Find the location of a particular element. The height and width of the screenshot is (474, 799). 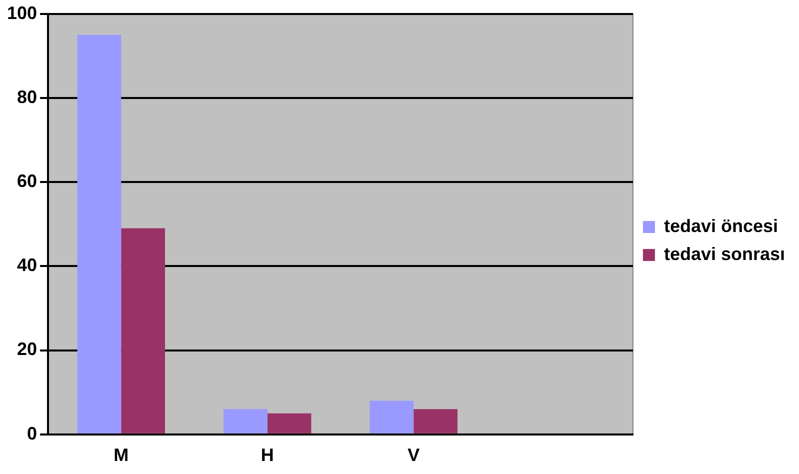

y-tick-label: 20 is located at coordinates (27, 349).